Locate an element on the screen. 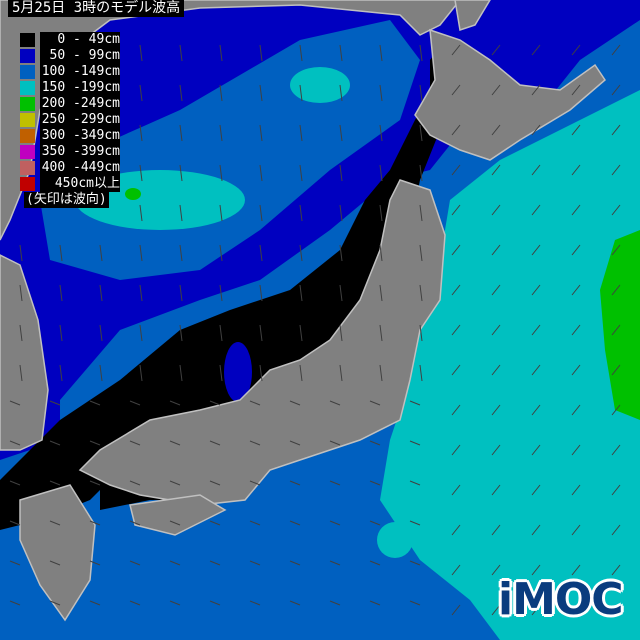  land-korea is located at coordinates (24, 352).